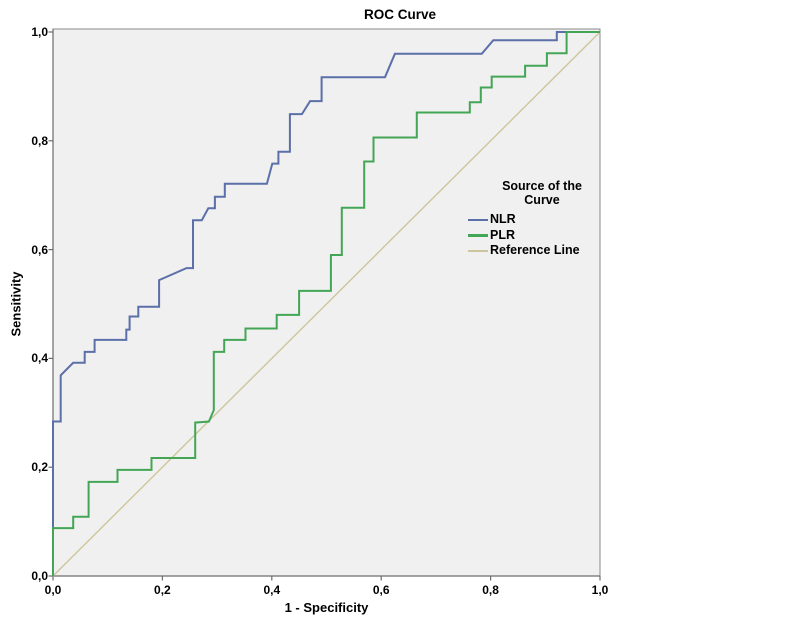 The width and height of the screenshot is (800, 641). I want to click on x-axis-title: 1 - Specificity, so click(326, 607).